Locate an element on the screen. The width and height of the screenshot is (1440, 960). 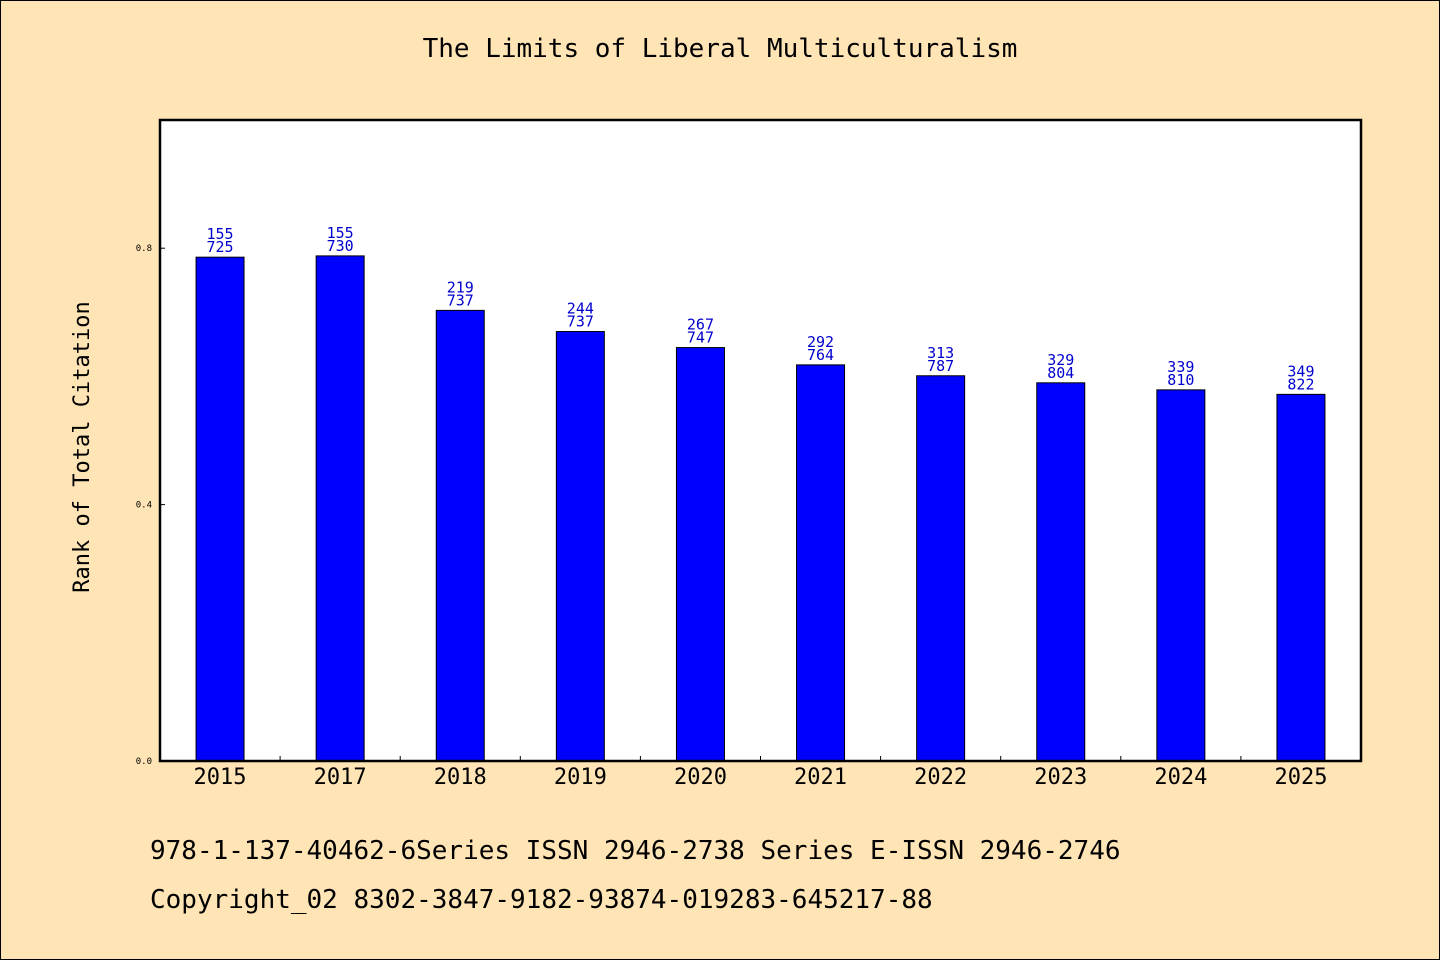
x-tick-label: 2023 is located at coordinates (1060, 777).